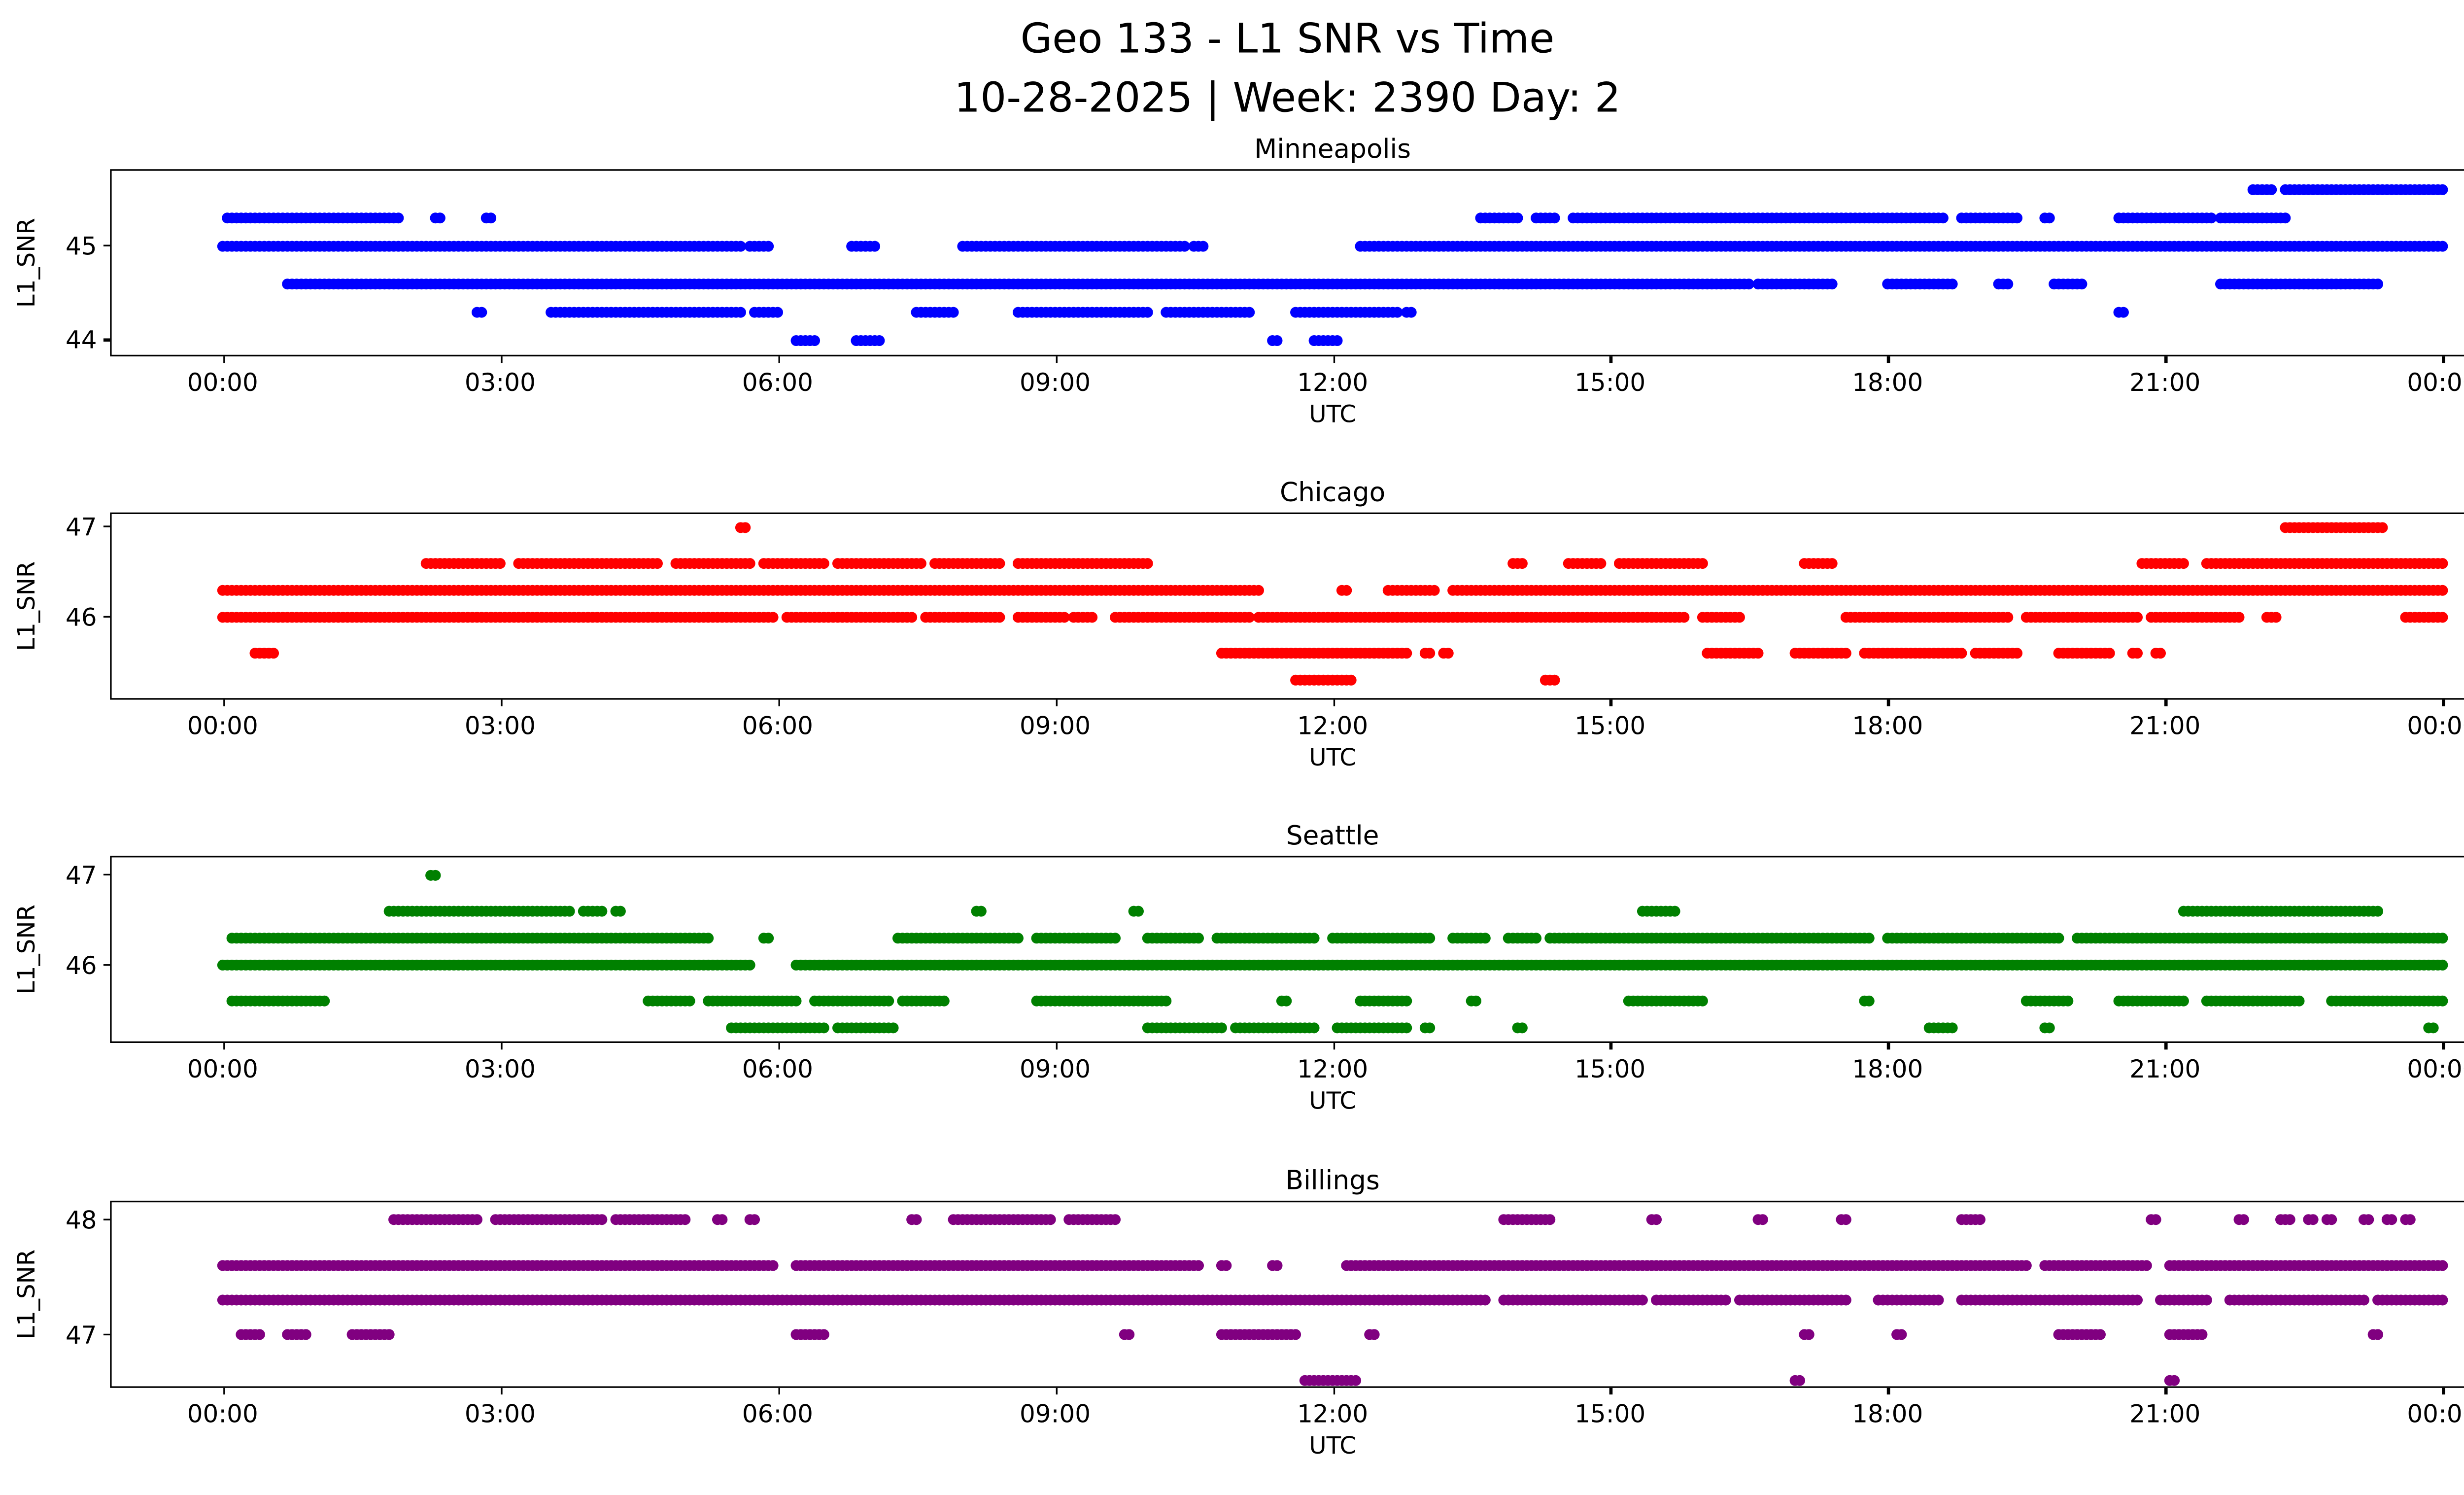 Image resolution: width=2464 pixels, height=1495 pixels. Describe the element at coordinates (81, 341) in the screenshot. I see `y-tick-label: 44` at that location.